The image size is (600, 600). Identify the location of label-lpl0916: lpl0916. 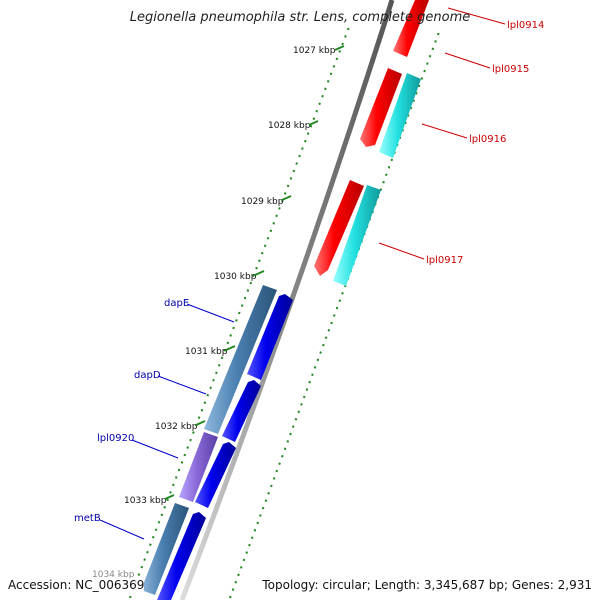
(487, 139).